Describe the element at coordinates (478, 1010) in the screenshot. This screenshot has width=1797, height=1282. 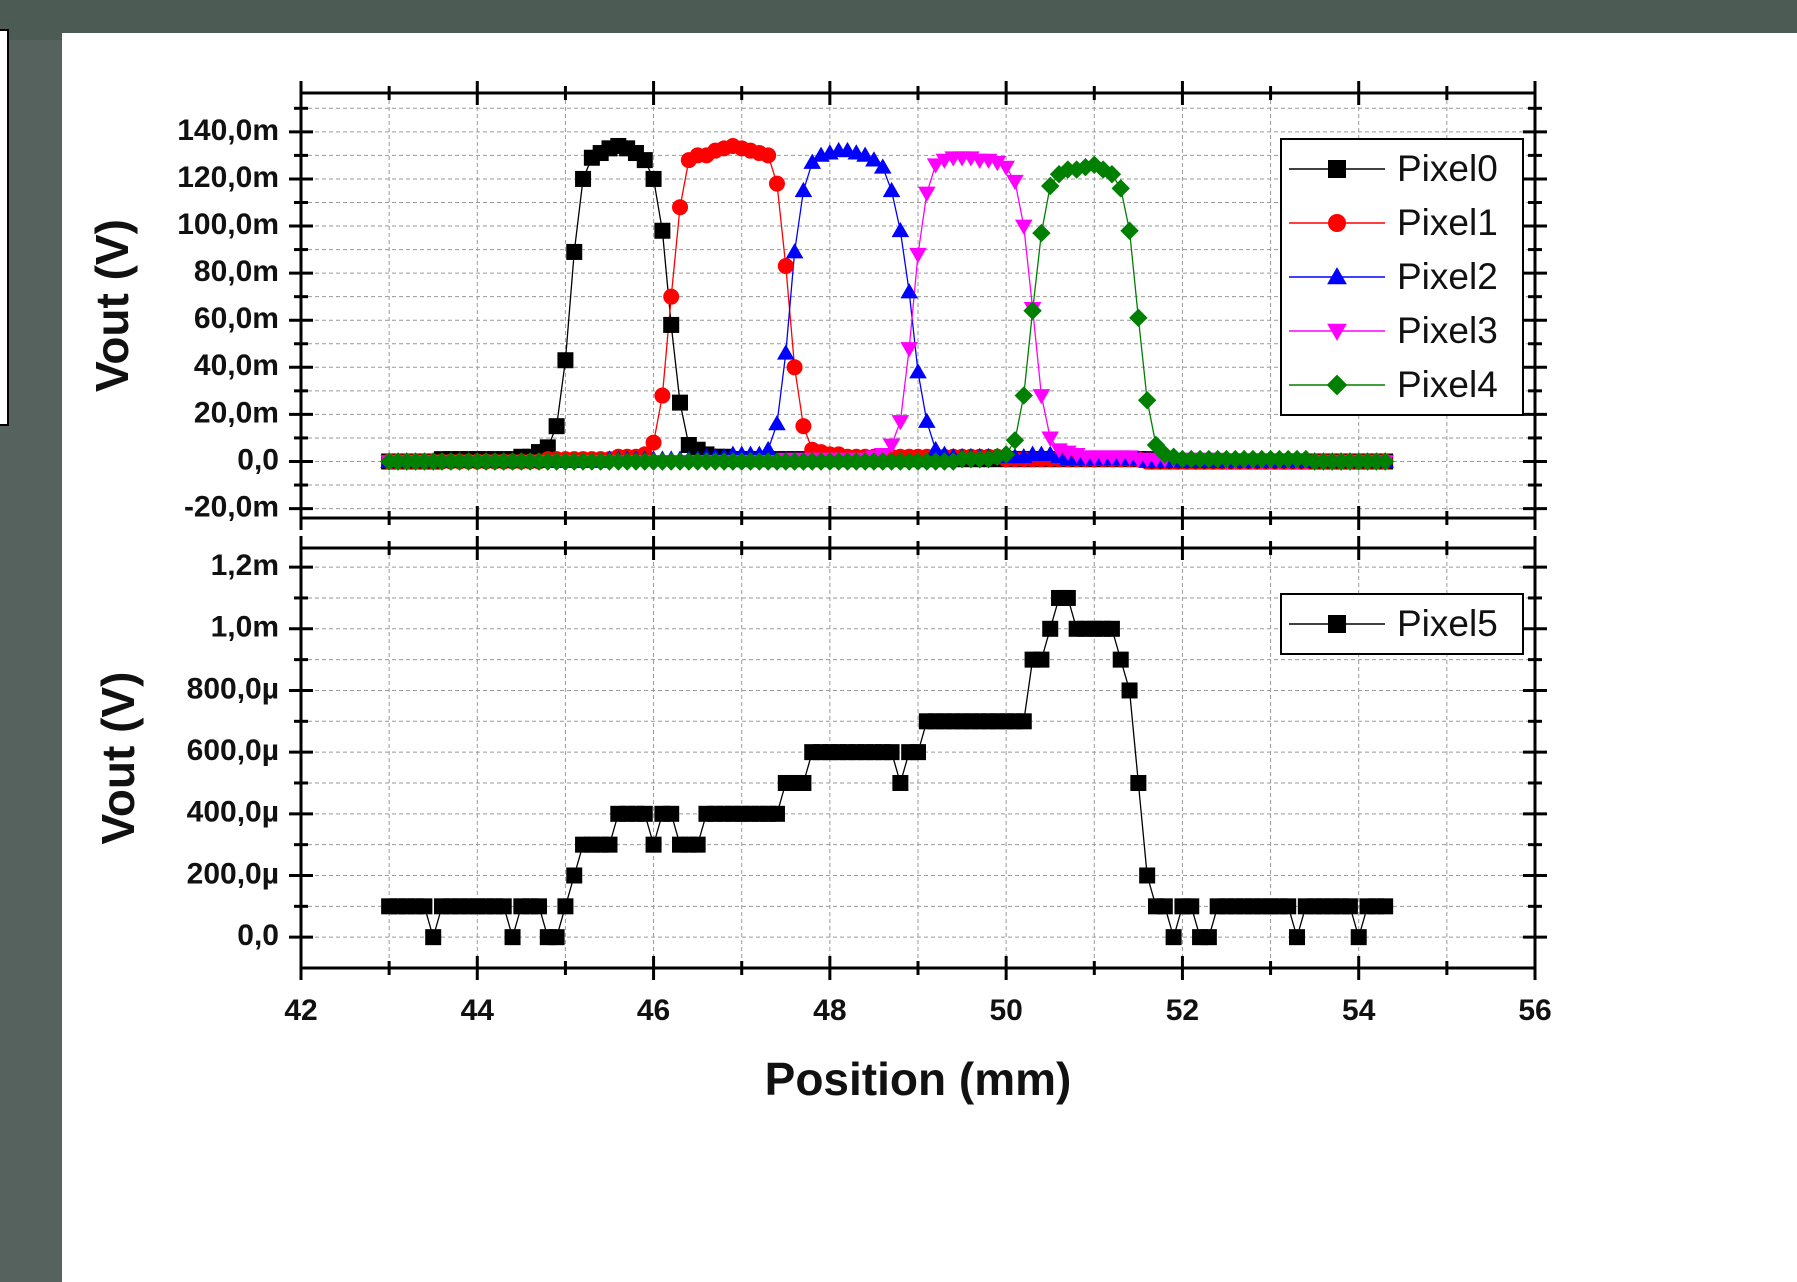
I see `x-tick-label: 44` at that location.